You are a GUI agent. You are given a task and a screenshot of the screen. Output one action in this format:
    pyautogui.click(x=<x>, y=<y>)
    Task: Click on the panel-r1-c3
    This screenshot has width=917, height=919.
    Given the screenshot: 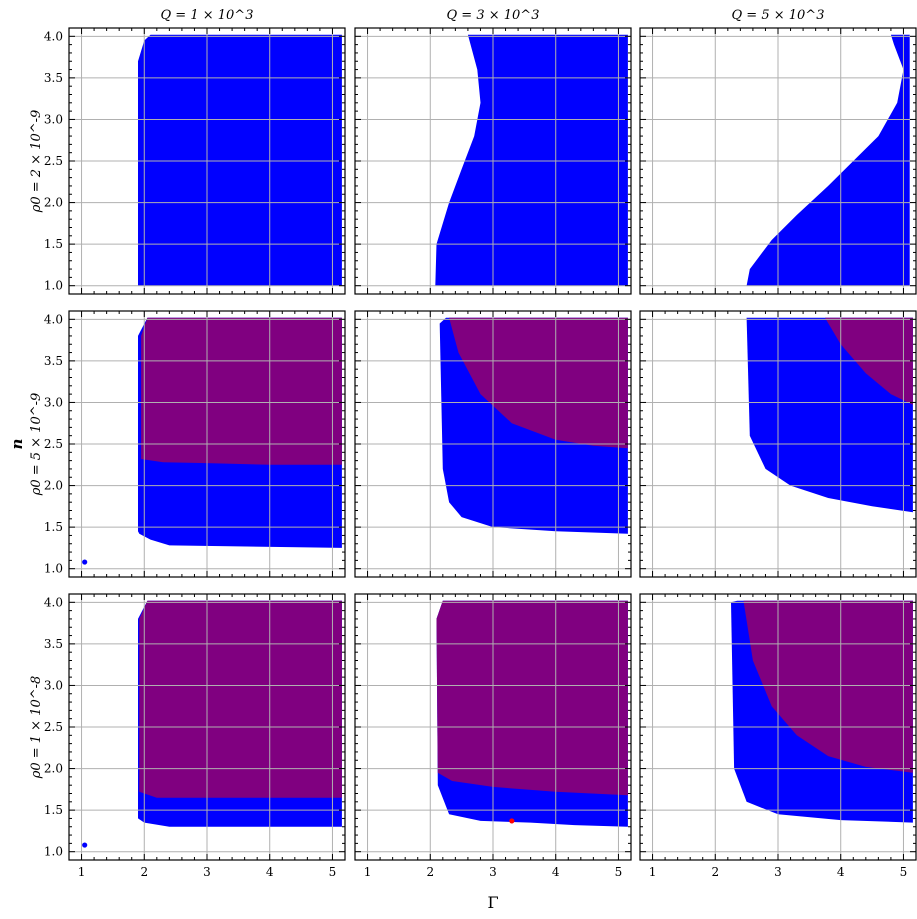 What is the action you would take?
    pyautogui.click(x=778, y=161)
    